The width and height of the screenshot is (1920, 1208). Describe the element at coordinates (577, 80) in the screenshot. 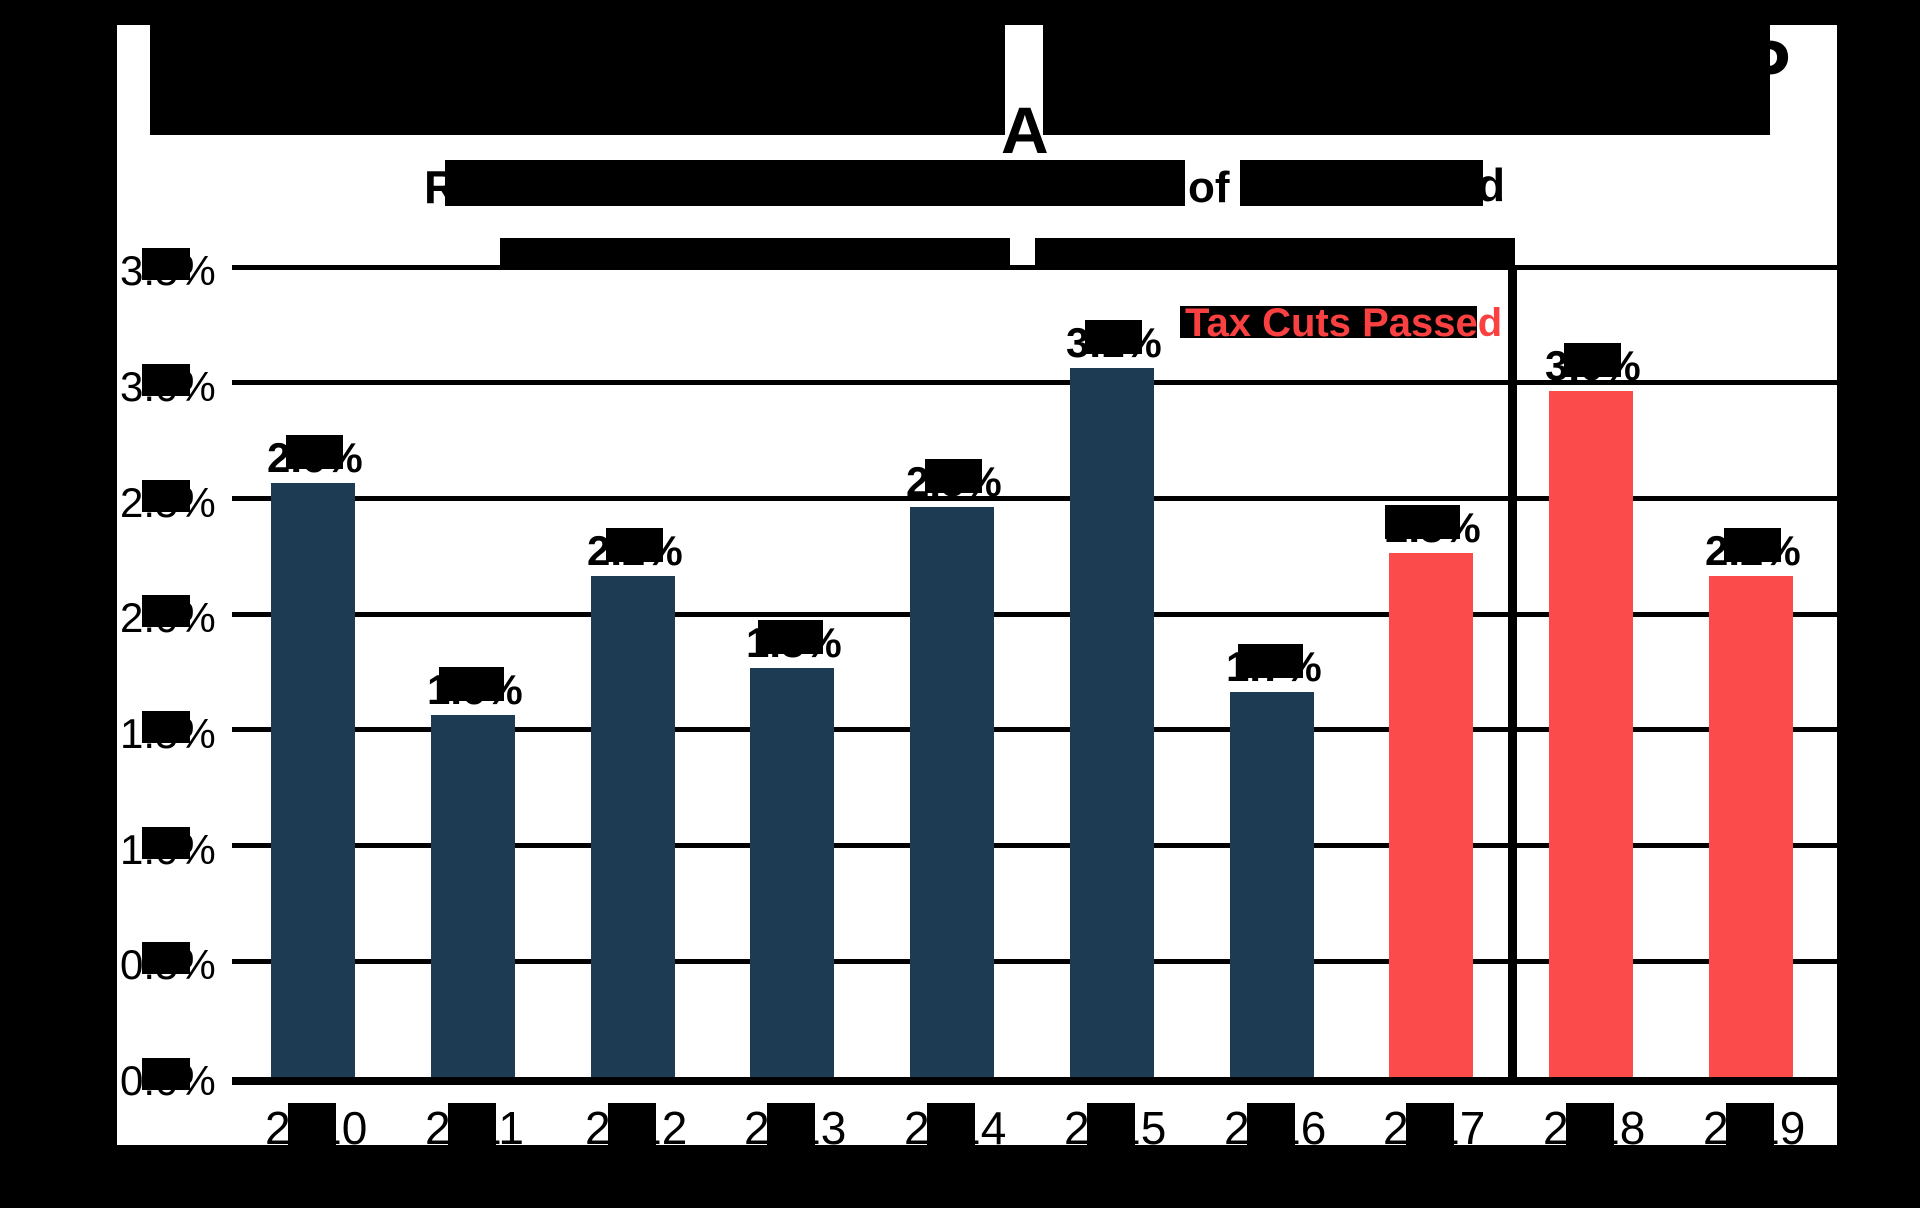

I see `title-line1-redaction-bar-left` at that location.